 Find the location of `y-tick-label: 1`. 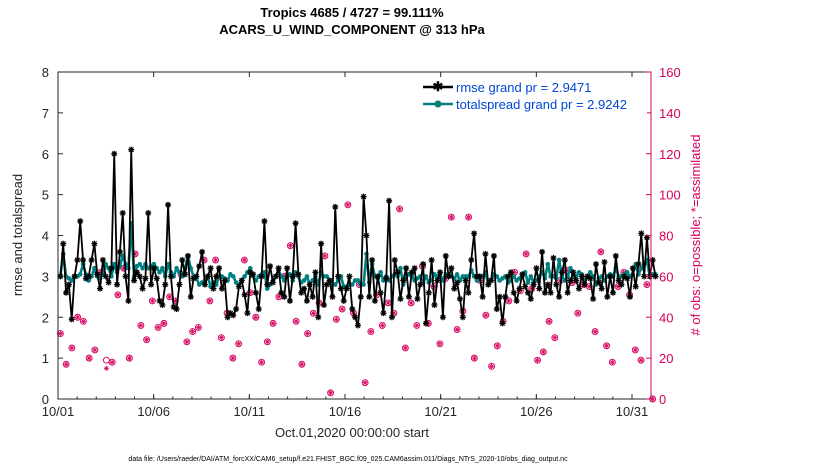

y-tick-label: 1 is located at coordinates (45, 358).